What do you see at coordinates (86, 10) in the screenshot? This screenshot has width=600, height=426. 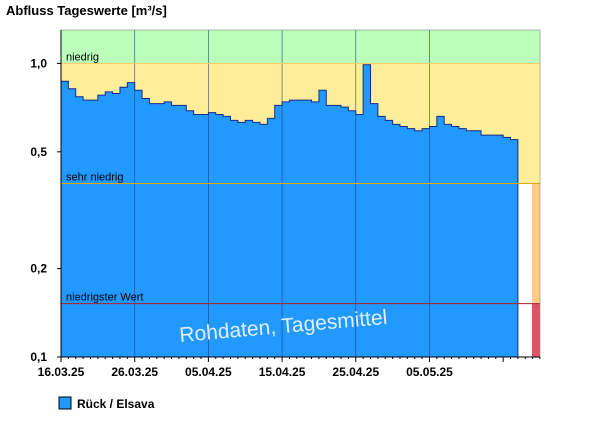 I see `chart-title: Abfluss Tageswerte [m³/s]` at bounding box center [86, 10].